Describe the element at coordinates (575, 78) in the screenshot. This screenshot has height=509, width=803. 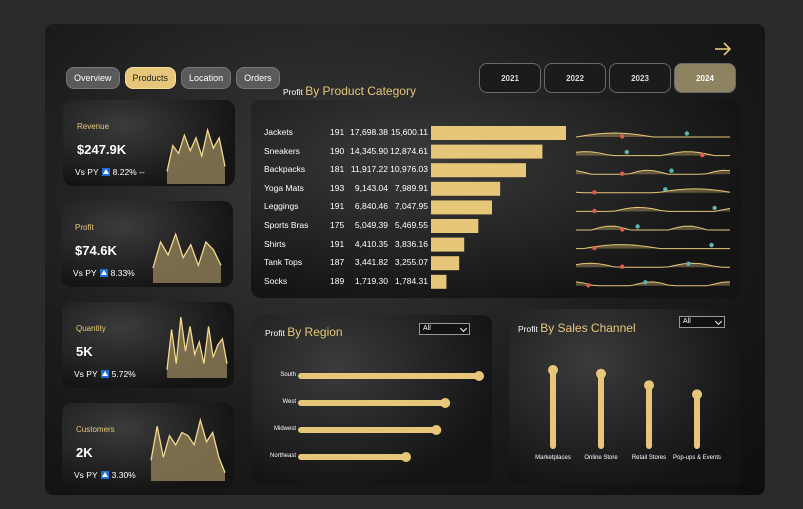
I see `year-2022-button: 2022` at that location.